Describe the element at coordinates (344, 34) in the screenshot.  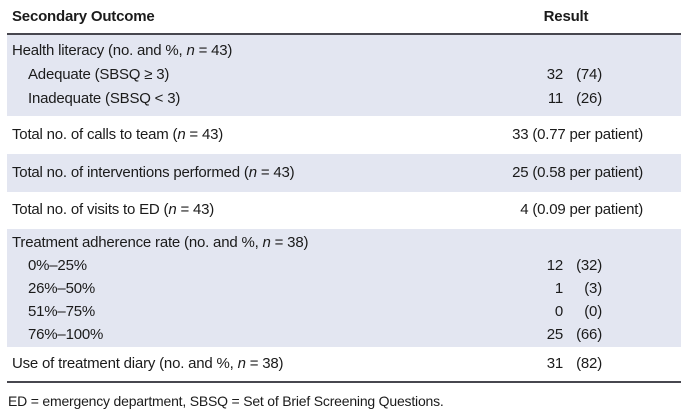
I see `header-rule` at that location.